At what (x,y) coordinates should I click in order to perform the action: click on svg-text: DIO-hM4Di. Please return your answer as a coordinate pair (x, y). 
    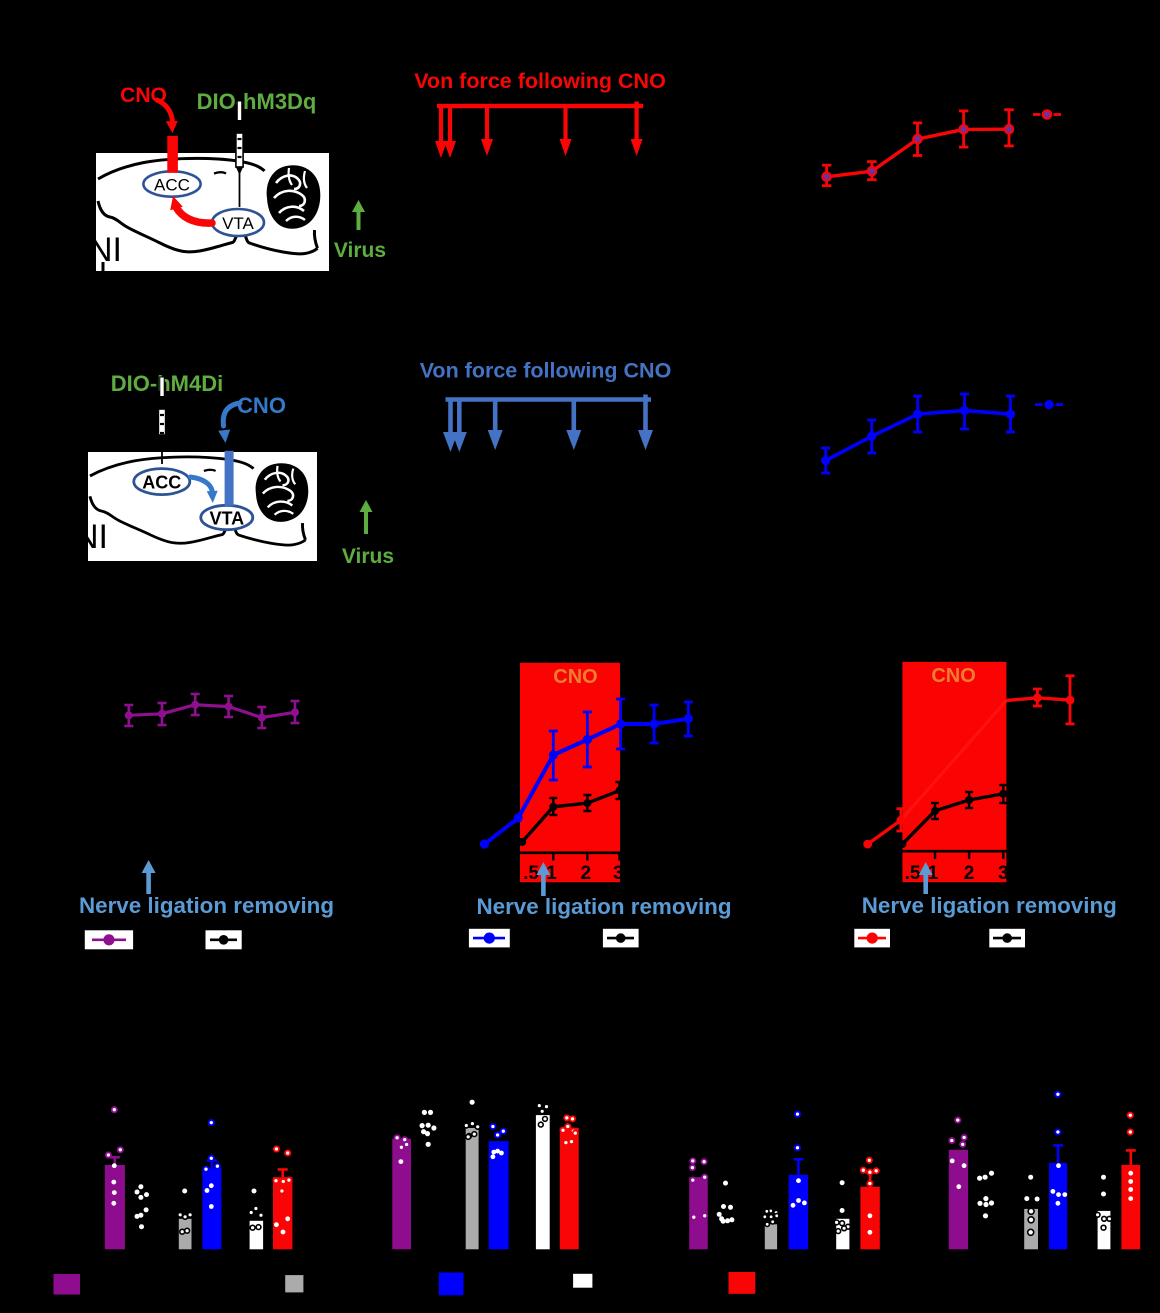
    Looking at the image, I should click on (167, 383).